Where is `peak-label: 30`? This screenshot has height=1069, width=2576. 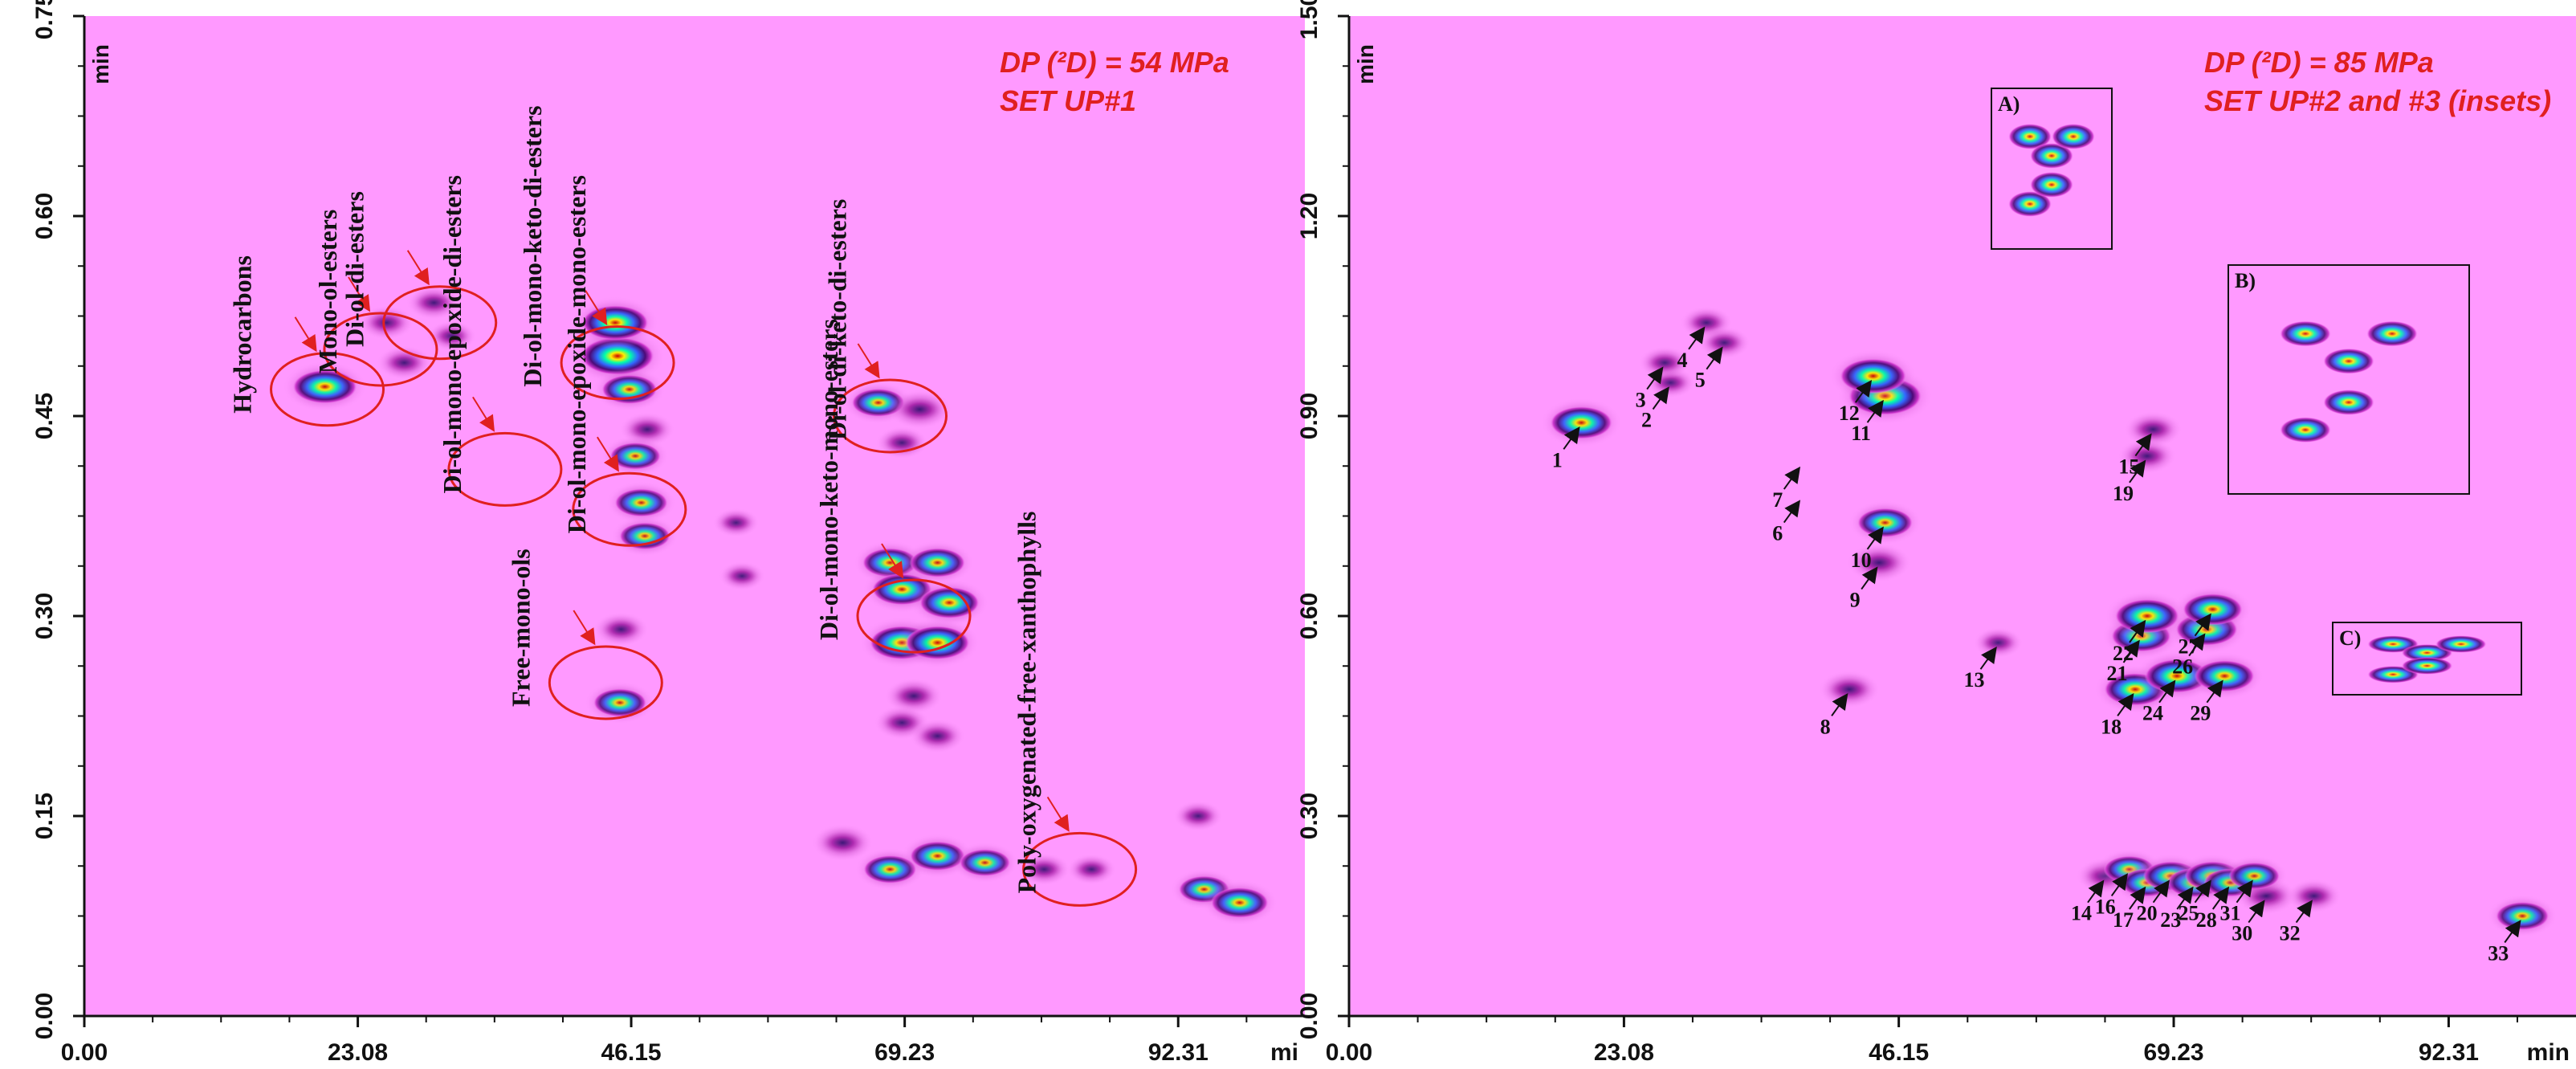 peak-label: 30 is located at coordinates (2242, 934).